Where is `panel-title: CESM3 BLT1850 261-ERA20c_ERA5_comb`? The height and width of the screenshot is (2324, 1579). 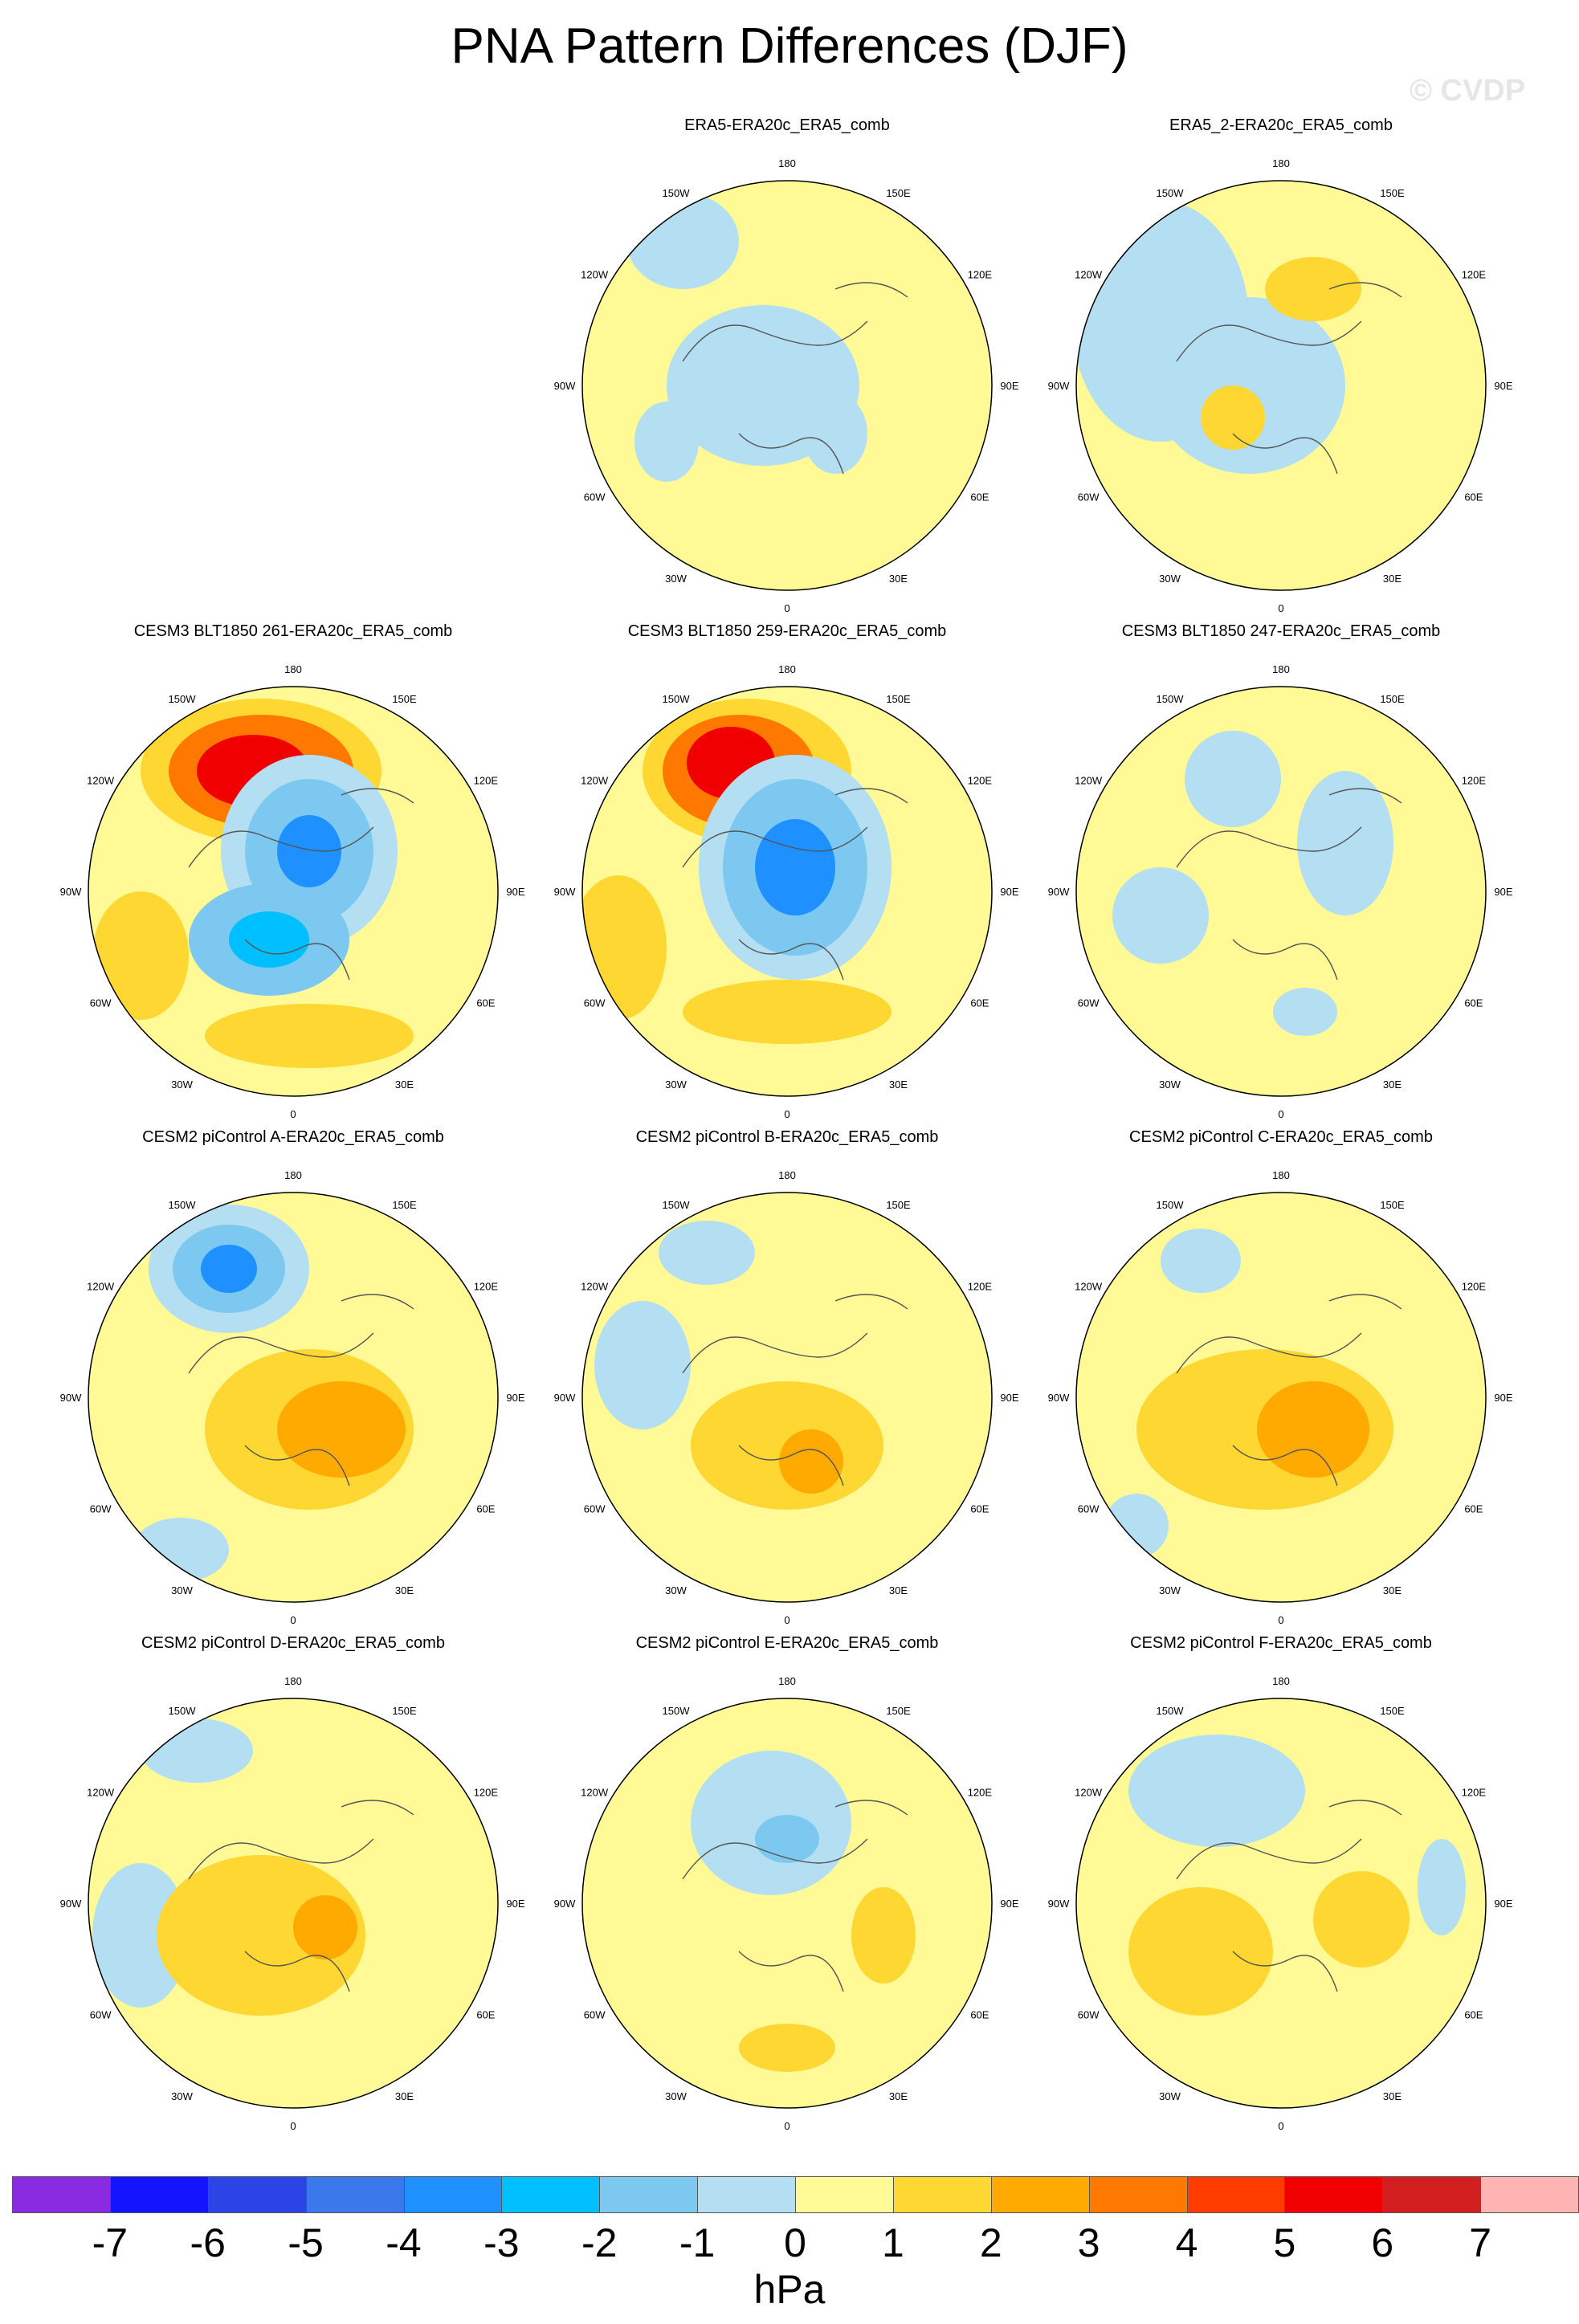 panel-title: CESM3 BLT1850 261-ERA20c_ERA5_comb is located at coordinates (293, 631).